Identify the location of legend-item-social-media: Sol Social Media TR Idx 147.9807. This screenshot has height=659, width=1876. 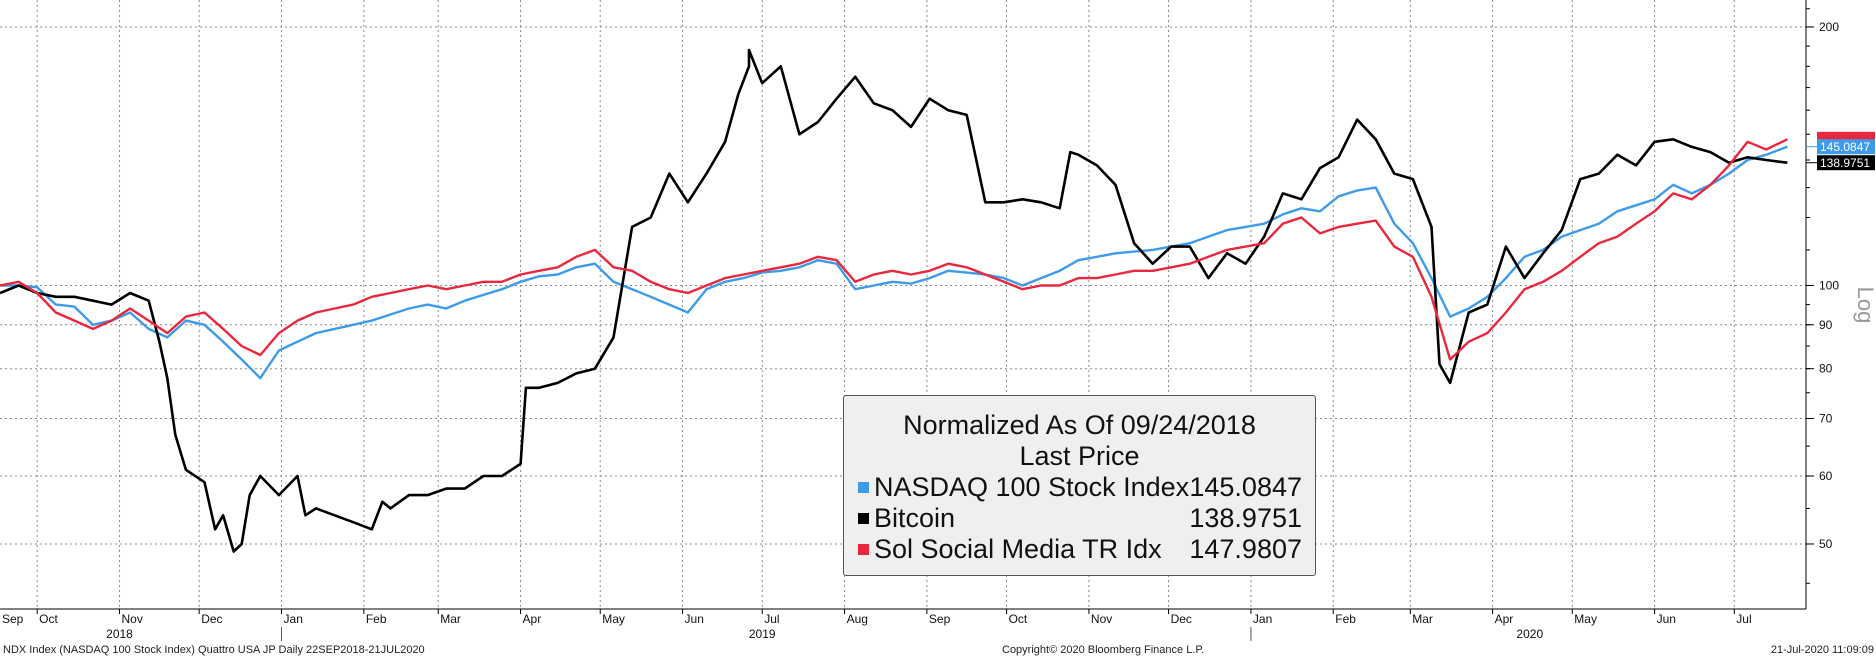
(1079, 549).